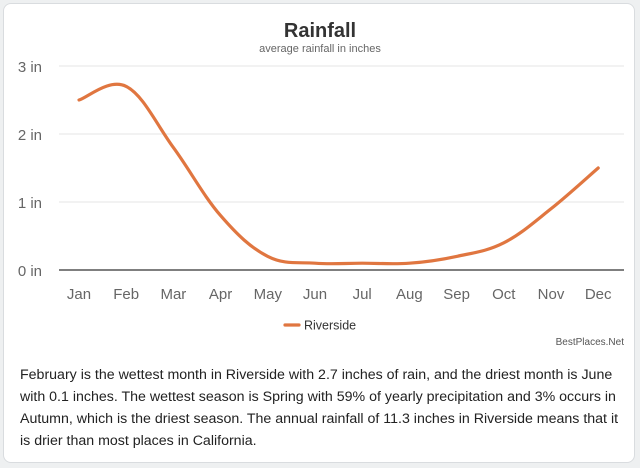 The height and width of the screenshot is (468, 640). Describe the element at coordinates (268, 294) in the screenshot. I see `x-tick-label: May` at that location.